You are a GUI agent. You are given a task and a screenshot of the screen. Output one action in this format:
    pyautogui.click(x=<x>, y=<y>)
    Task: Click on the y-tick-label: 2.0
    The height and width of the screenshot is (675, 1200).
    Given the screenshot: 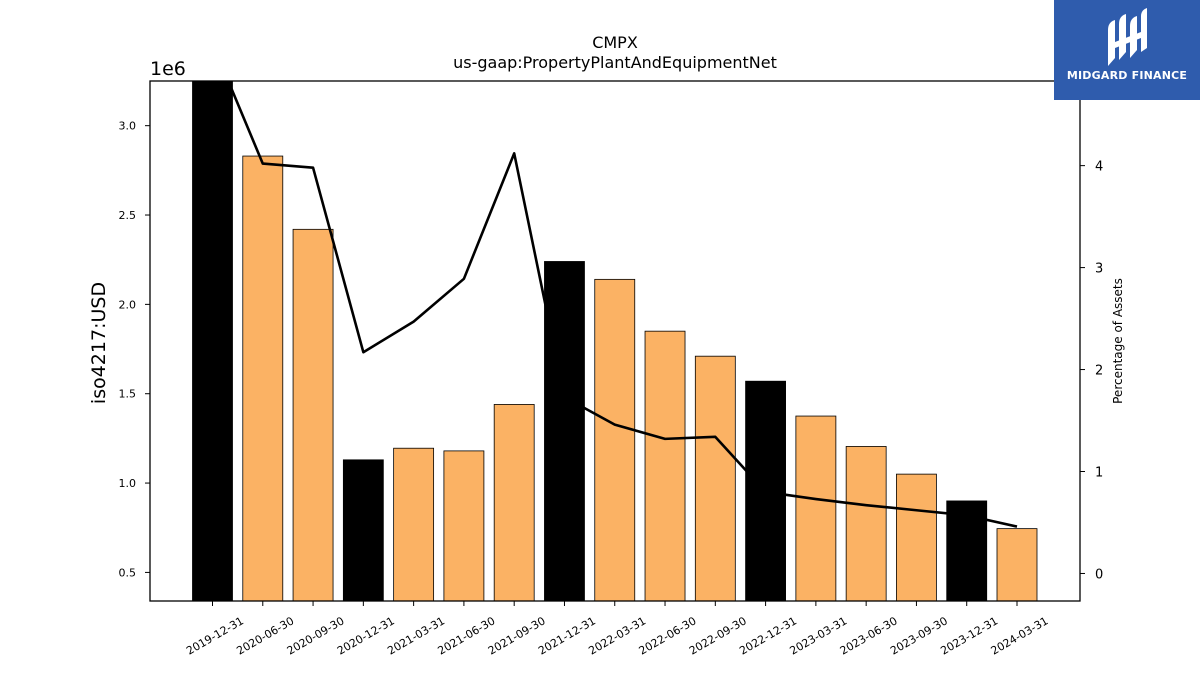 What is the action you would take?
    pyautogui.click(x=128, y=304)
    